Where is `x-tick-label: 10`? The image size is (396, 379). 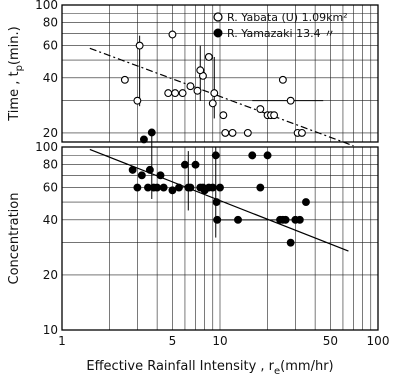
x-tick-label: 10 is located at coordinates (219, 341).